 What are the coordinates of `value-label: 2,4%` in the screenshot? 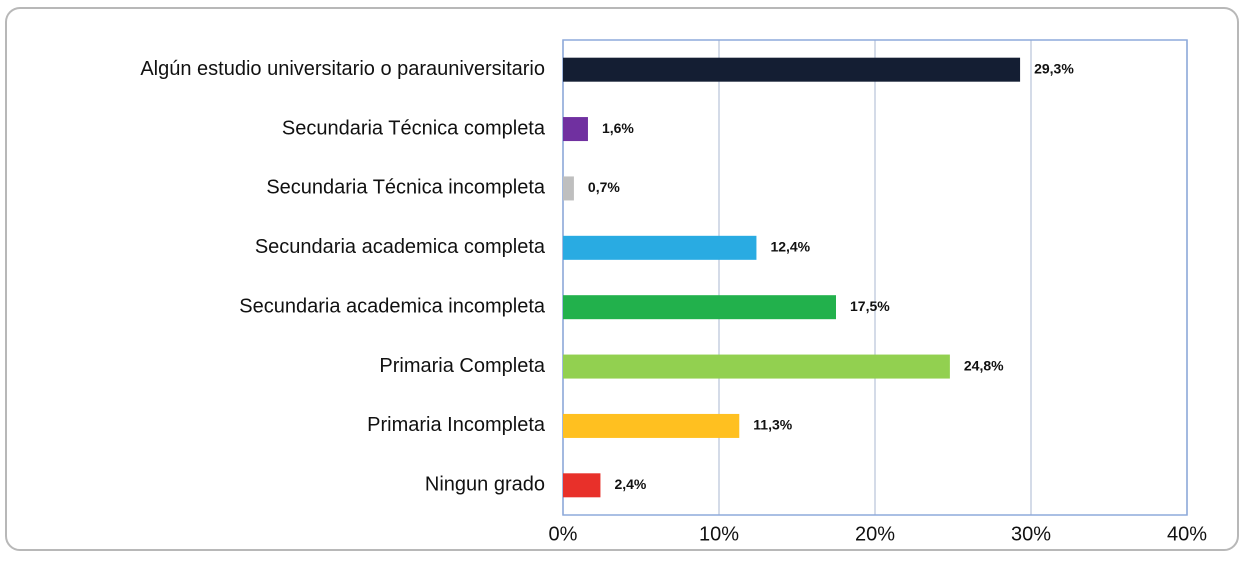 It's located at (630, 484).